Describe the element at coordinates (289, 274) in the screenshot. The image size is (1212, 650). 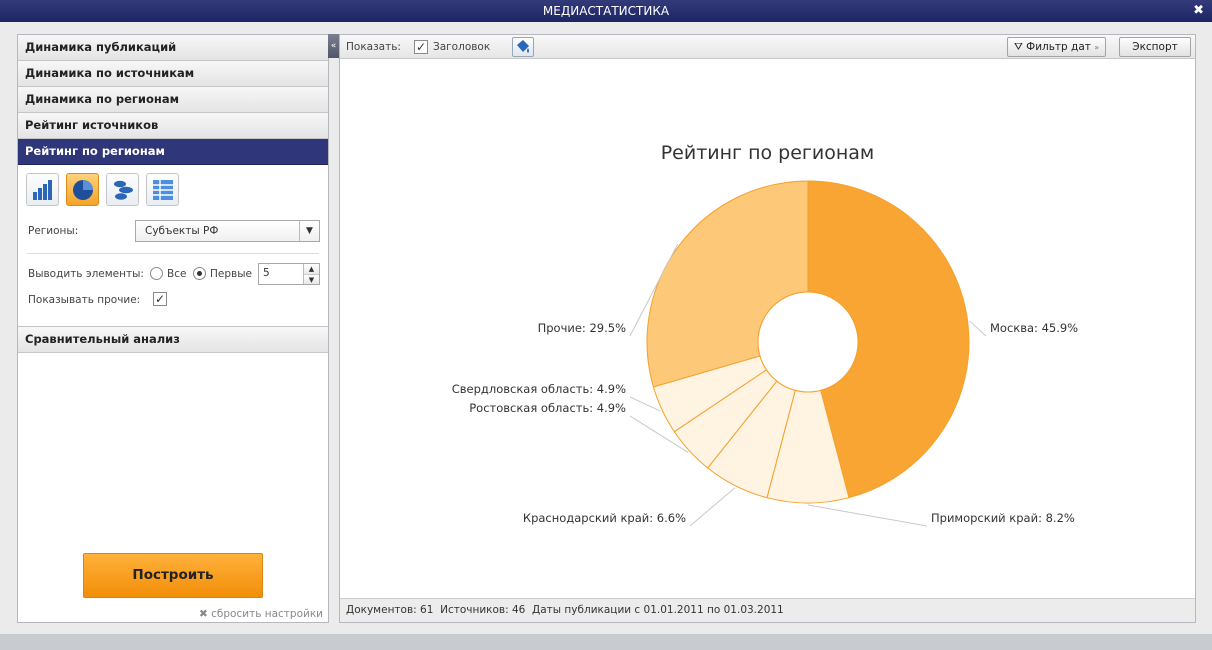
I see `first-count-stepper: 5 ▲ ▼` at that location.